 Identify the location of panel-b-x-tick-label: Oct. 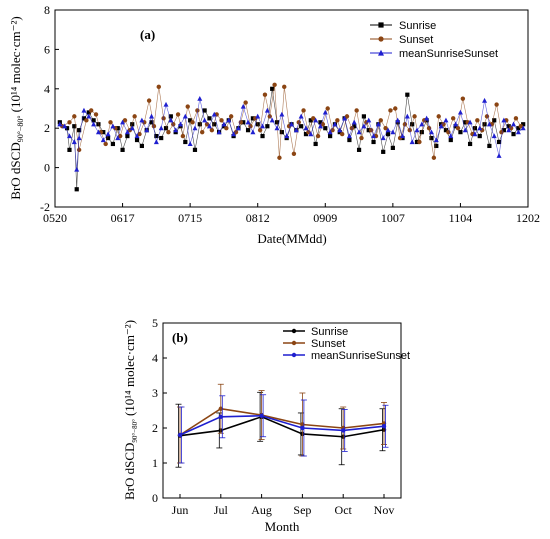
(344, 510).